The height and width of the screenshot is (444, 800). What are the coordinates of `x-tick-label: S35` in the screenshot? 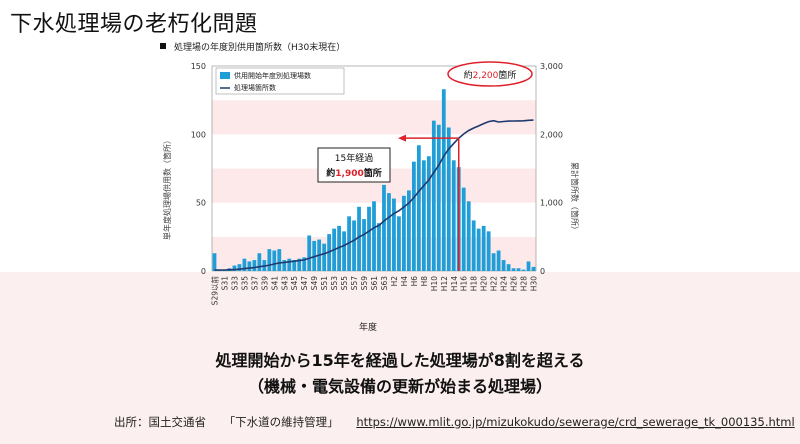 It's located at (244, 283).